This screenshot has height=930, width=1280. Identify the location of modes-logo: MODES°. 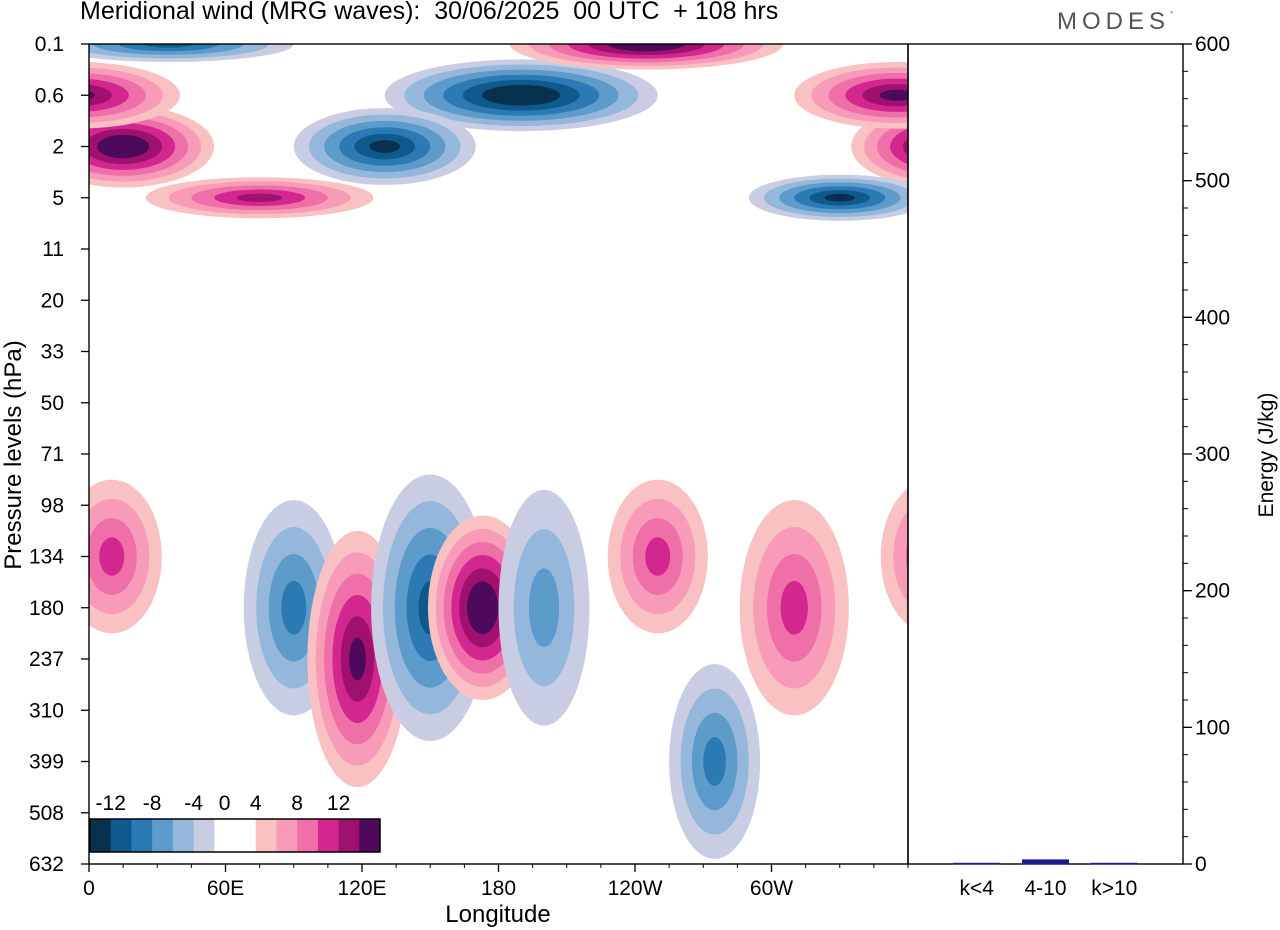
(1115, 22).